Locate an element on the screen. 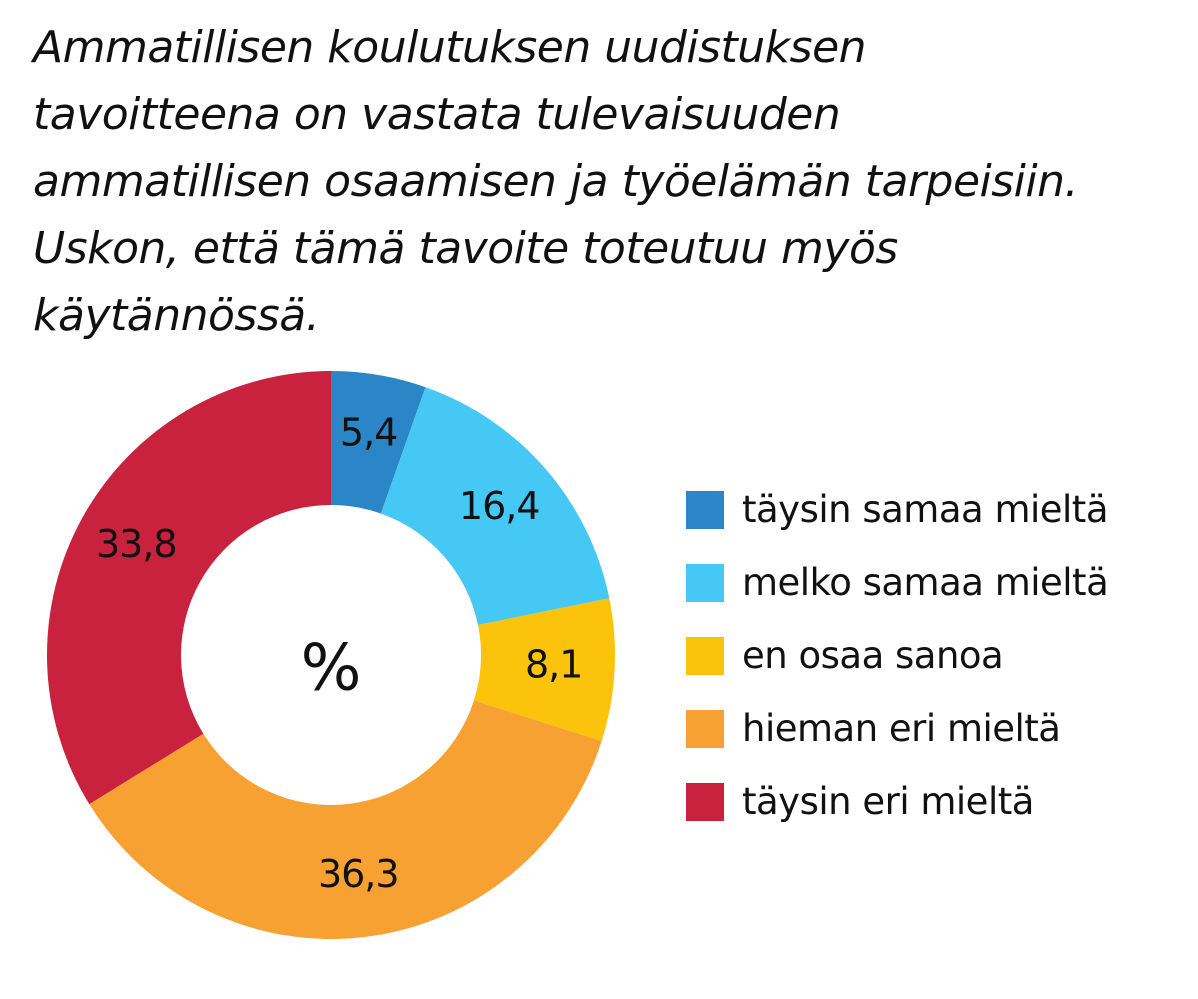 The width and height of the screenshot is (1198, 999). legend-item-hieman-eri-mielta: hieman eri mieltä is located at coordinates (897, 728).